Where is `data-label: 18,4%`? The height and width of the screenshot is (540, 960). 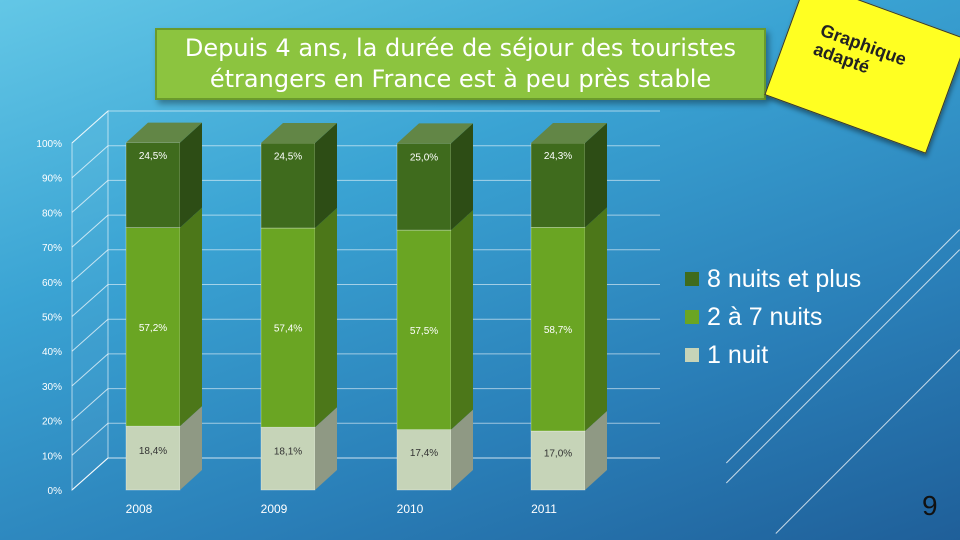
data-label: 18,4% is located at coordinates (153, 451).